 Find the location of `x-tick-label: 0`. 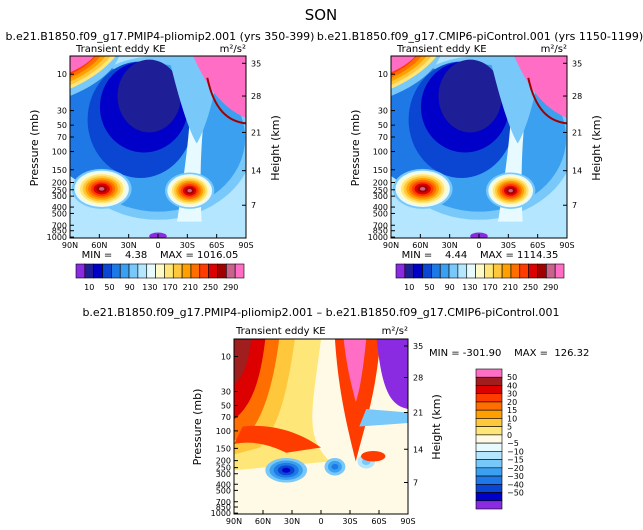

x-tick-label: 0 is located at coordinates (320, 521).